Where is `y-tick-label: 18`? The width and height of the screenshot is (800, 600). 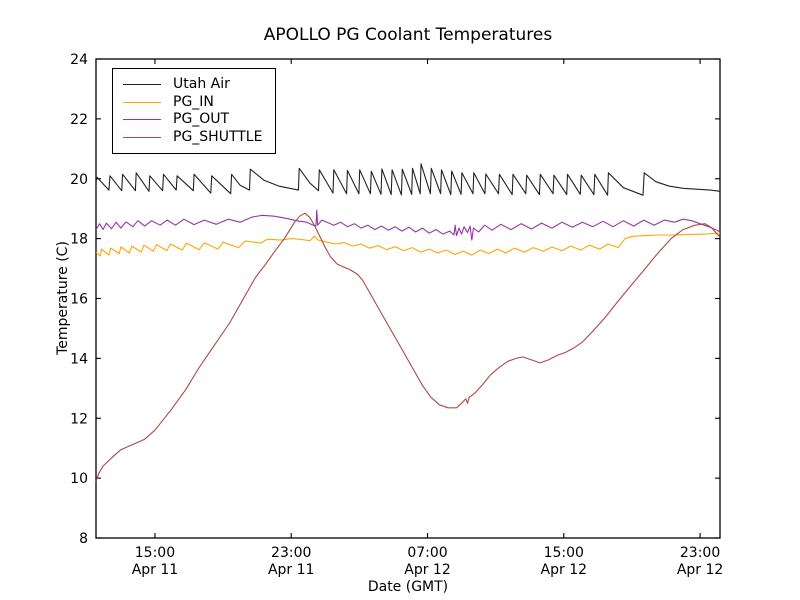 y-tick-label: 18 is located at coordinates (79, 240).